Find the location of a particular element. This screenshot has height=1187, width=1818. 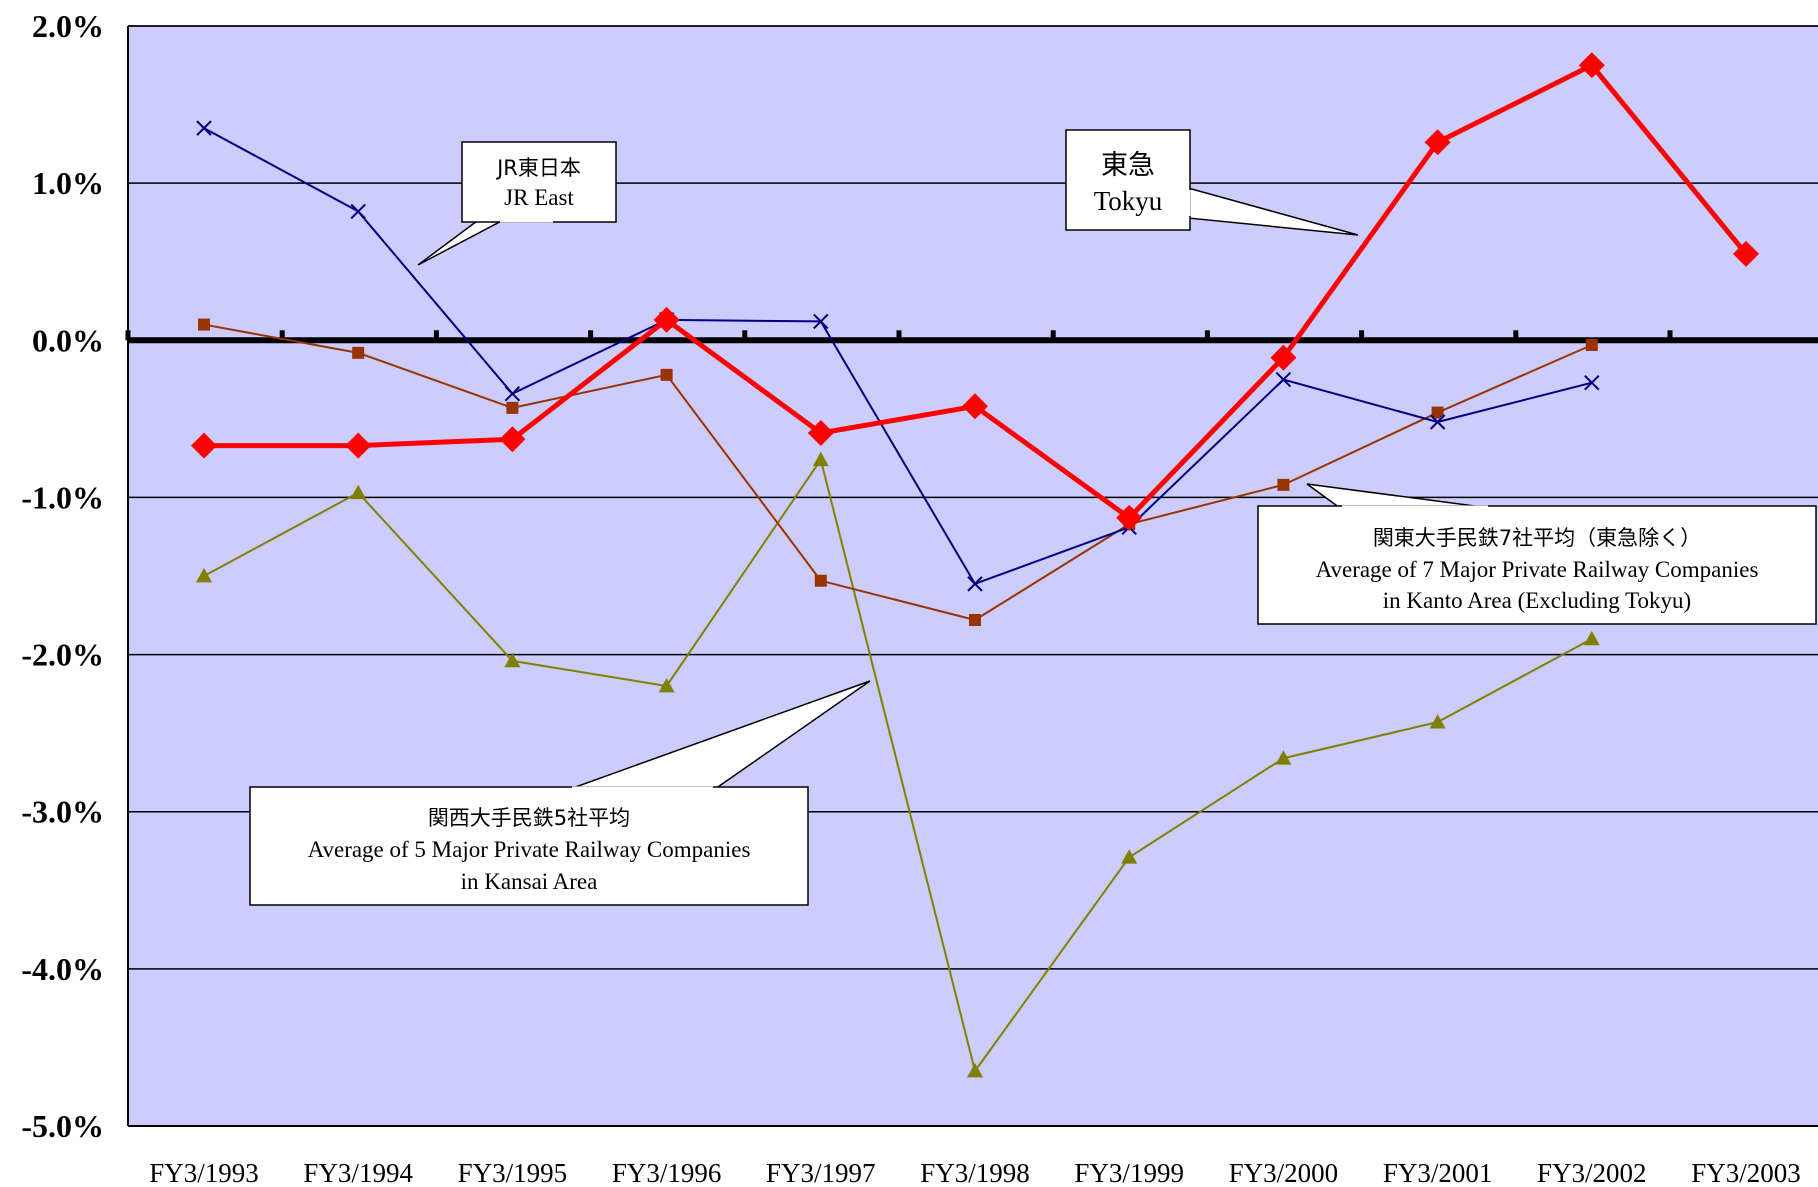

x-tick-label: FY3/1998 is located at coordinates (975, 1172).